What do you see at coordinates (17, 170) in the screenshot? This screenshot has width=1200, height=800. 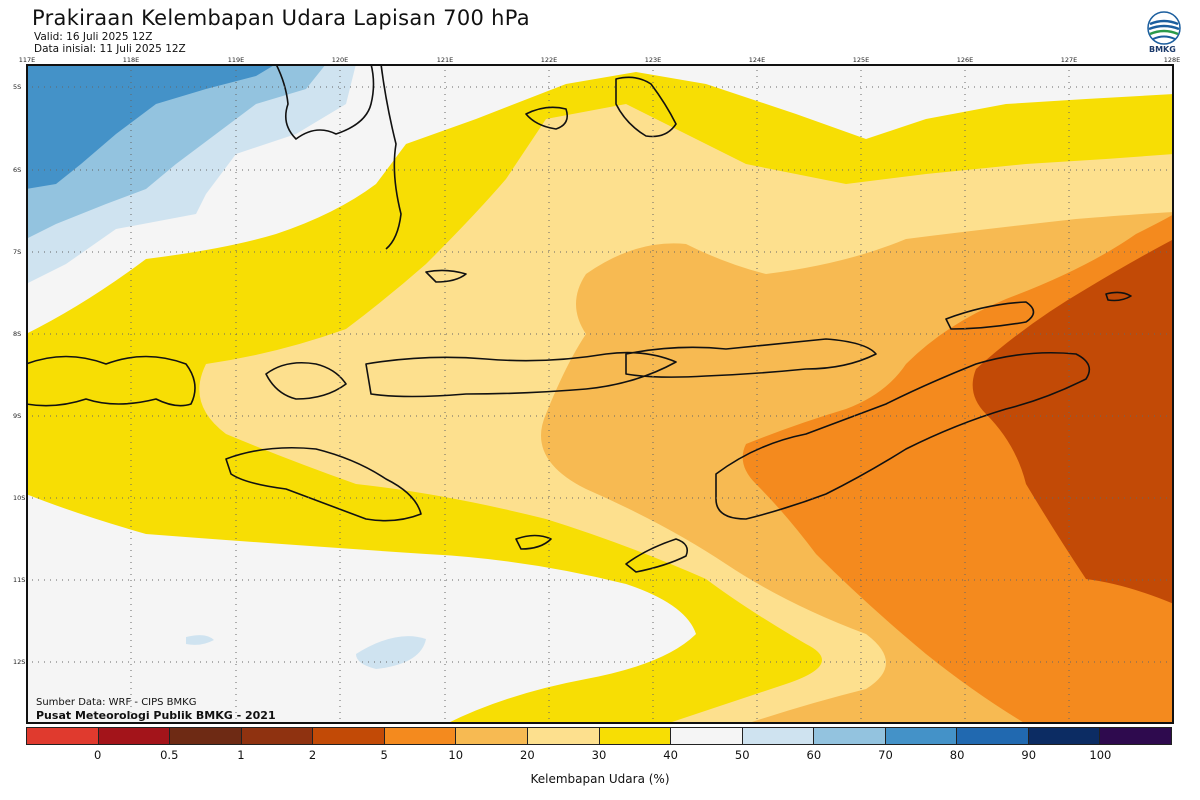 I see `lat-tick: 6S` at bounding box center [17, 170].